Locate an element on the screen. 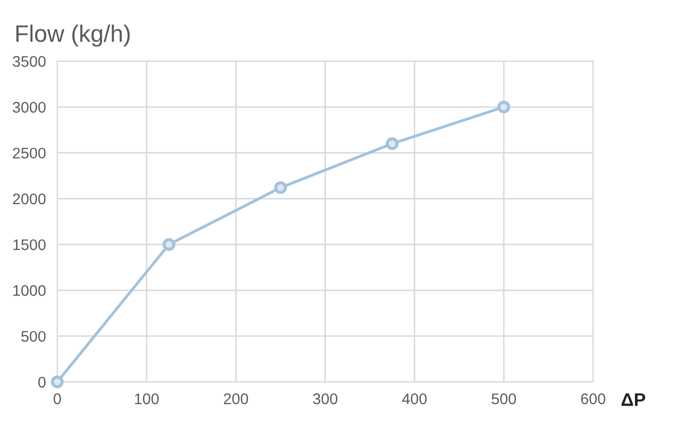 Image resolution: width=674 pixels, height=422 pixels. x-axis-title: ΔP is located at coordinates (634, 399).